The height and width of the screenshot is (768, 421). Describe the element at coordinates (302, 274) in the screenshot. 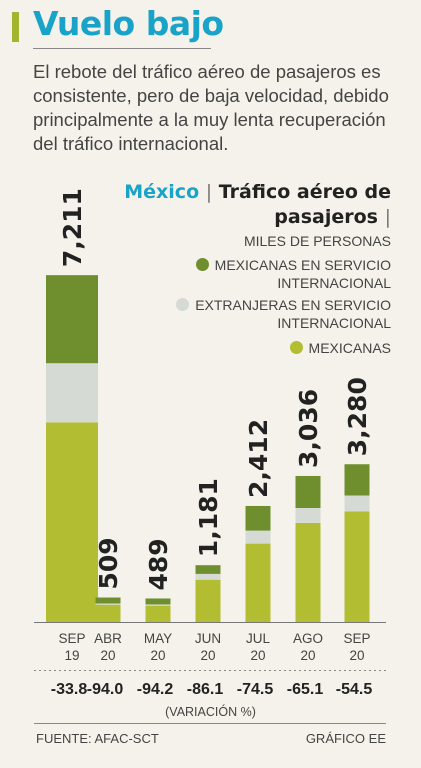

I see `legend-label: MEXICANAS EN SERVICIO INTERNACIONAL` at that location.